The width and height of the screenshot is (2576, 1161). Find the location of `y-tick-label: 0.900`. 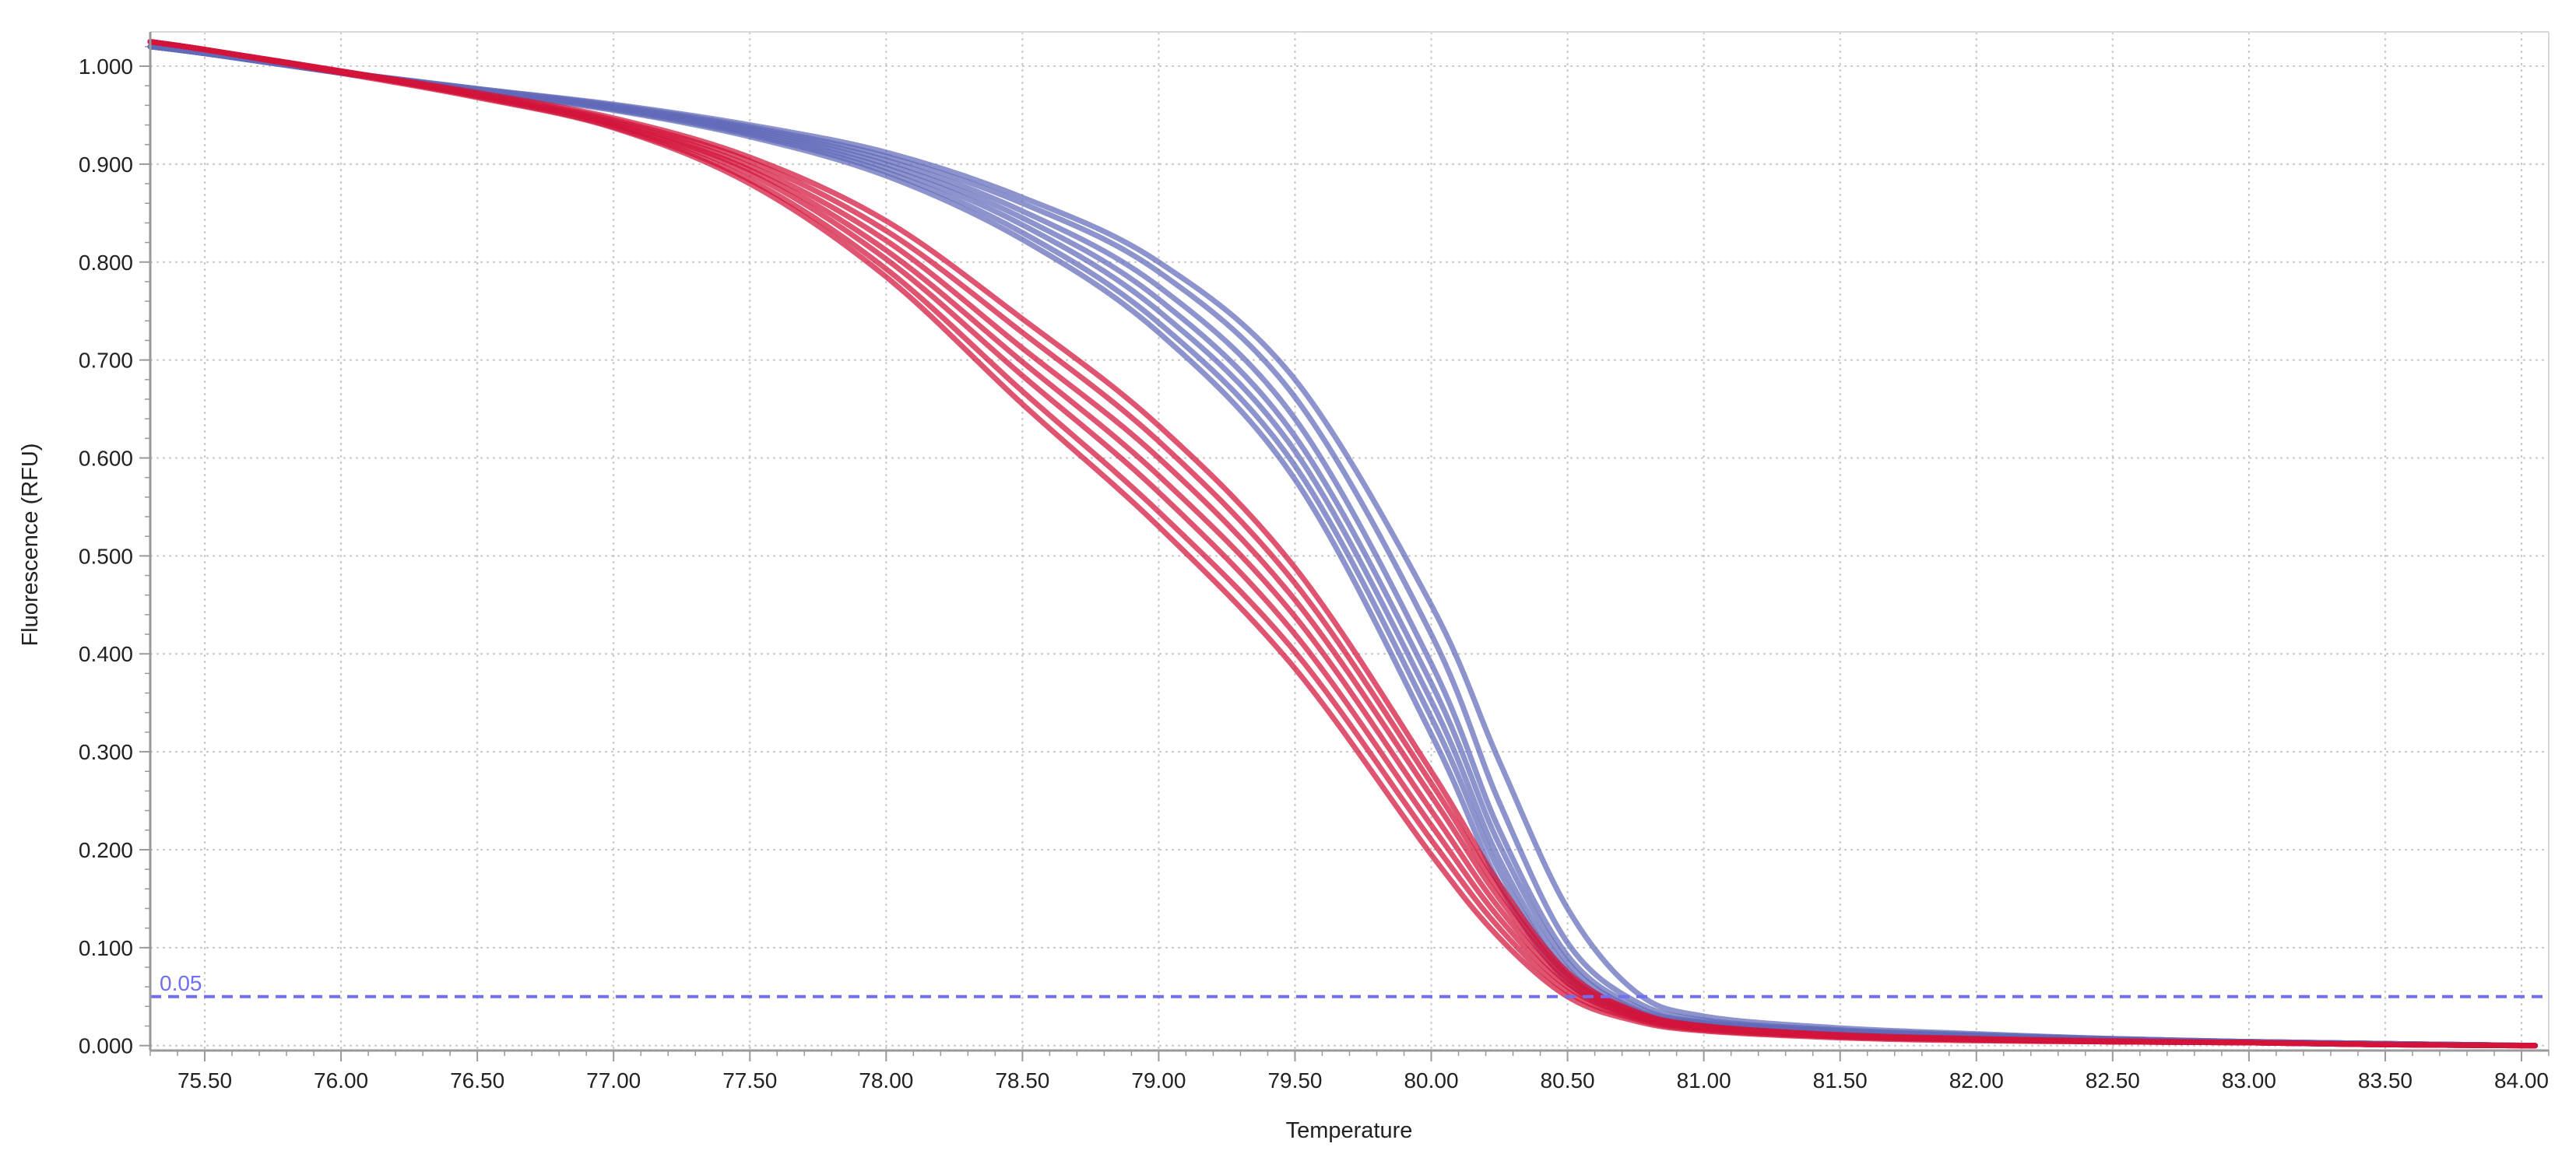

y-tick-label: 0.900 is located at coordinates (106, 165).